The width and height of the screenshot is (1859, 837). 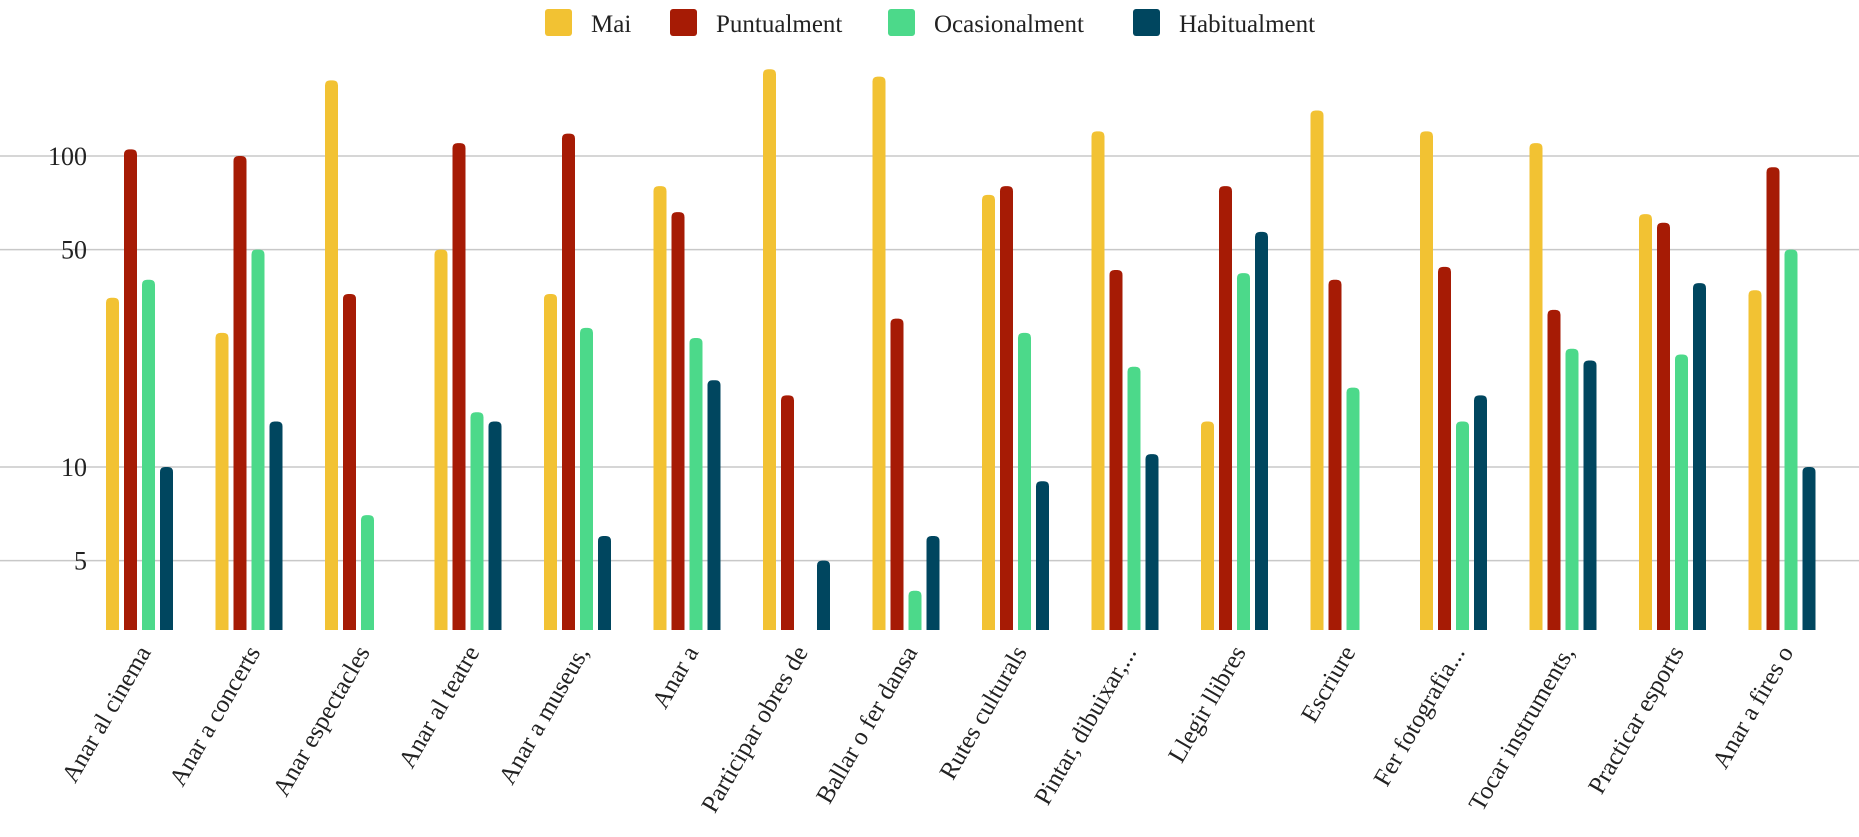 I want to click on legend-label: Ocasionalment, so click(x=1009, y=24).